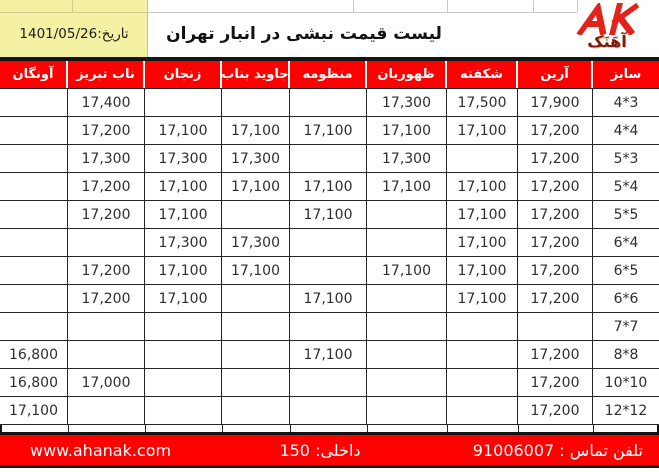  I want to click on page-title: لیست قیمت نبشی در انبار تهران, so click(304, 34).